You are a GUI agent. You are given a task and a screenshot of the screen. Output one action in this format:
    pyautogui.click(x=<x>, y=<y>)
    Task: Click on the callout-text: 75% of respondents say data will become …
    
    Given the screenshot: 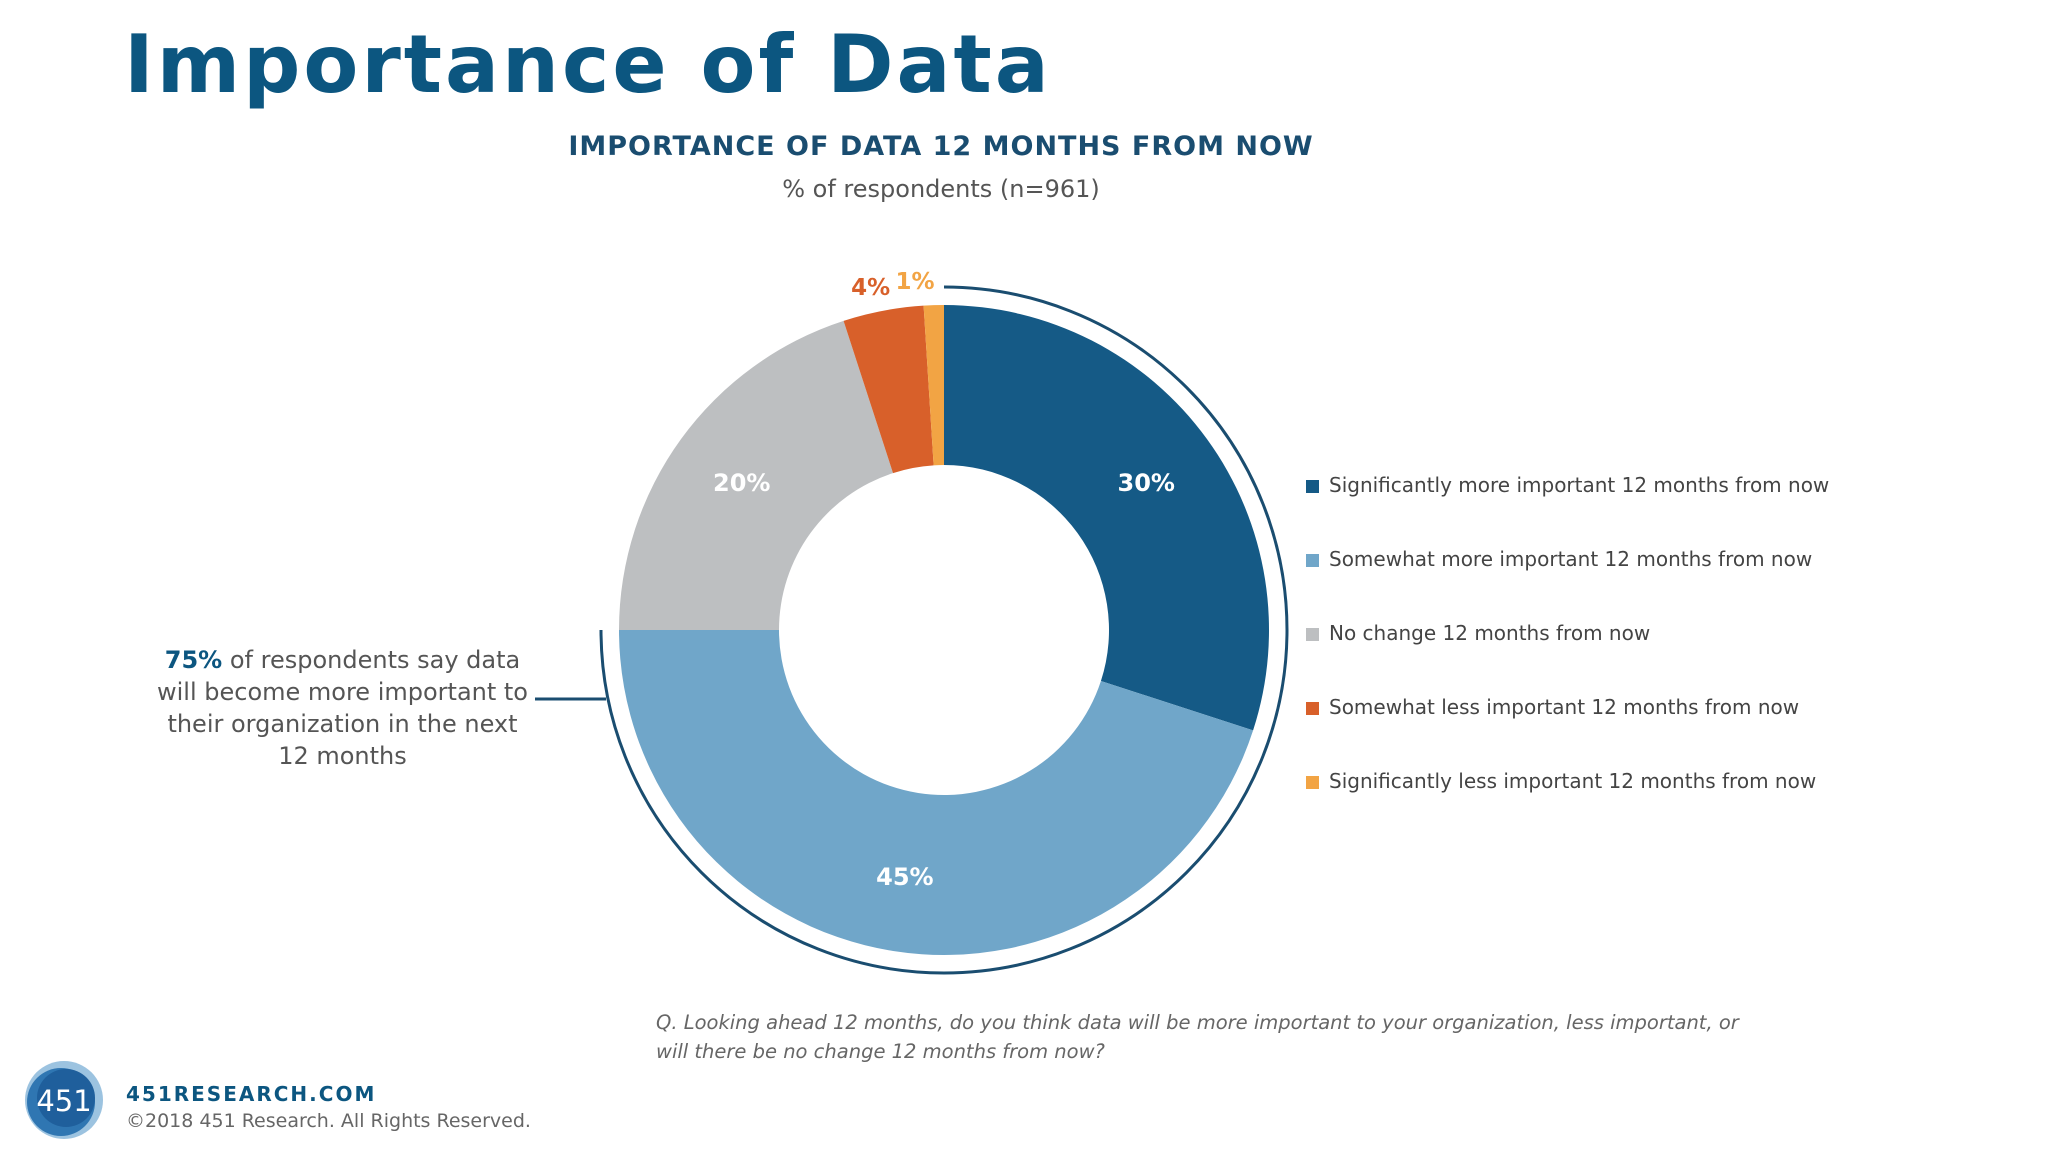 What is the action you would take?
    pyautogui.click(x=342, y=708)
    